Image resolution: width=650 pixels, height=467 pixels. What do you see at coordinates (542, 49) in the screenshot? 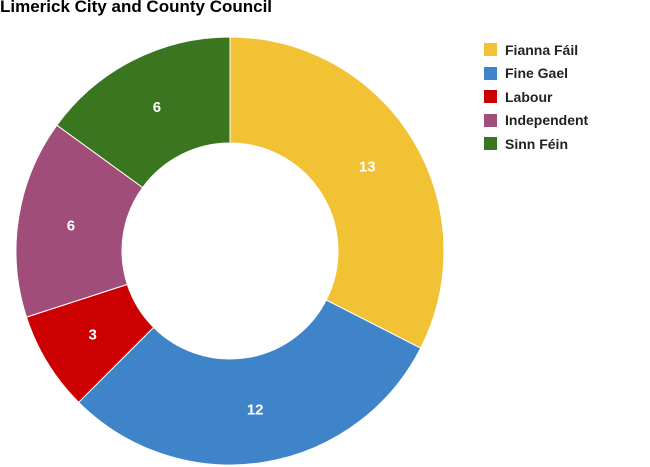
I see `legend-label: Fianna Fáil` at bounding box center [542, 49].